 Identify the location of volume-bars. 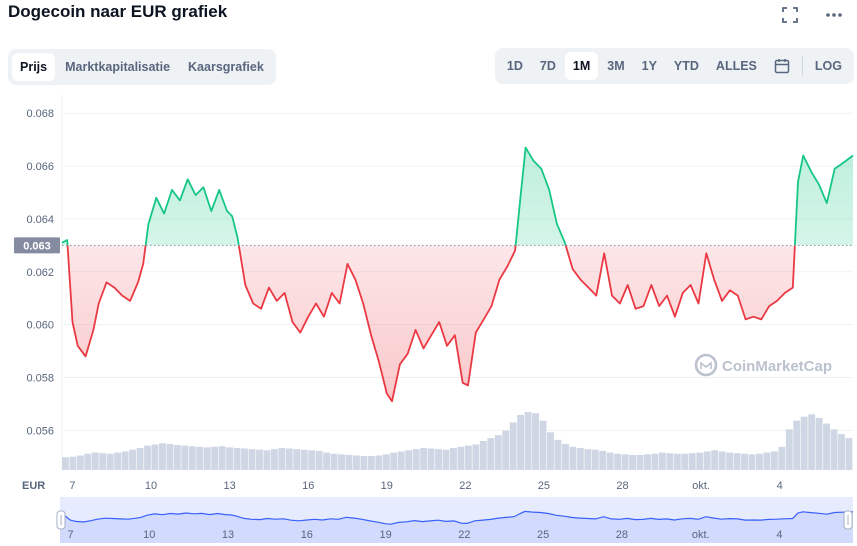
(457, 441).